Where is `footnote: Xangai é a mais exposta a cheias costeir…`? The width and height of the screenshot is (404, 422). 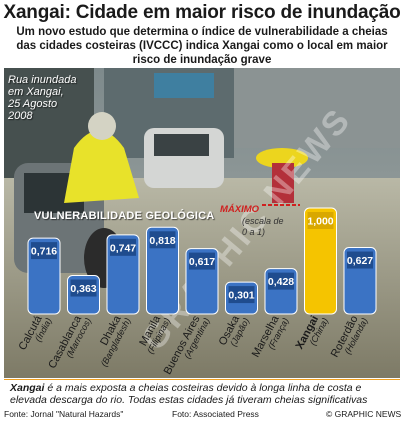
footnote: Xangai é a mais exposta a cheias costeir… is located at coordinates (202, 392).